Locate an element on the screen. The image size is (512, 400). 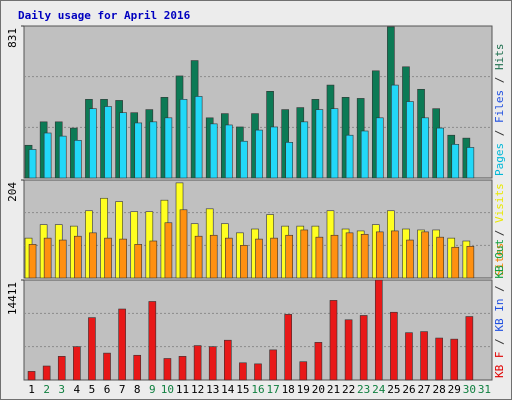
legend: KB F / KB In / KB Out is located at coordinates (499, 308).